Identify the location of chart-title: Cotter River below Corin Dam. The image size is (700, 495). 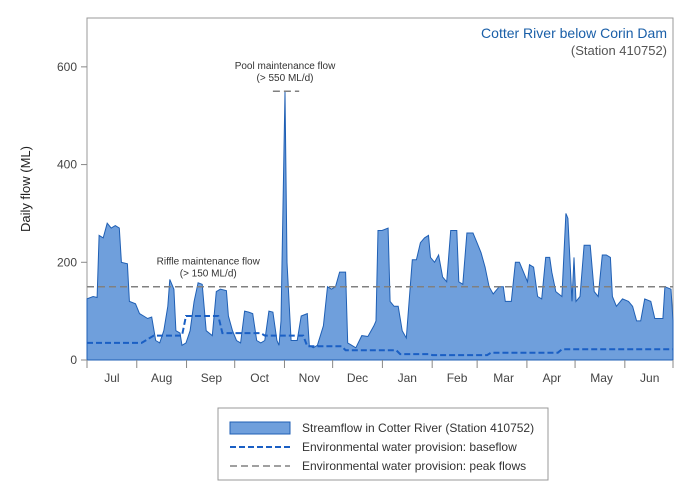
(574, 33).